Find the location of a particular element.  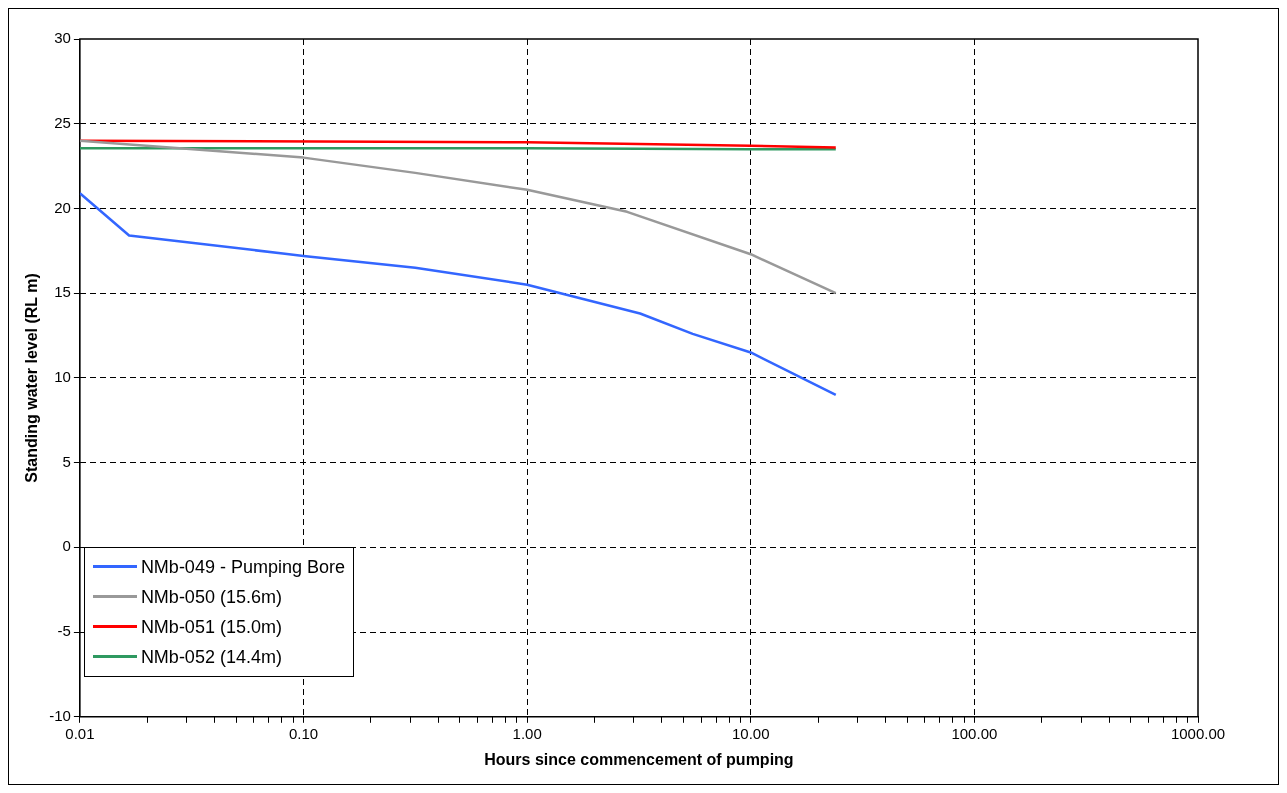

y-tick-label: 25 is located at coordinates (62, 122).